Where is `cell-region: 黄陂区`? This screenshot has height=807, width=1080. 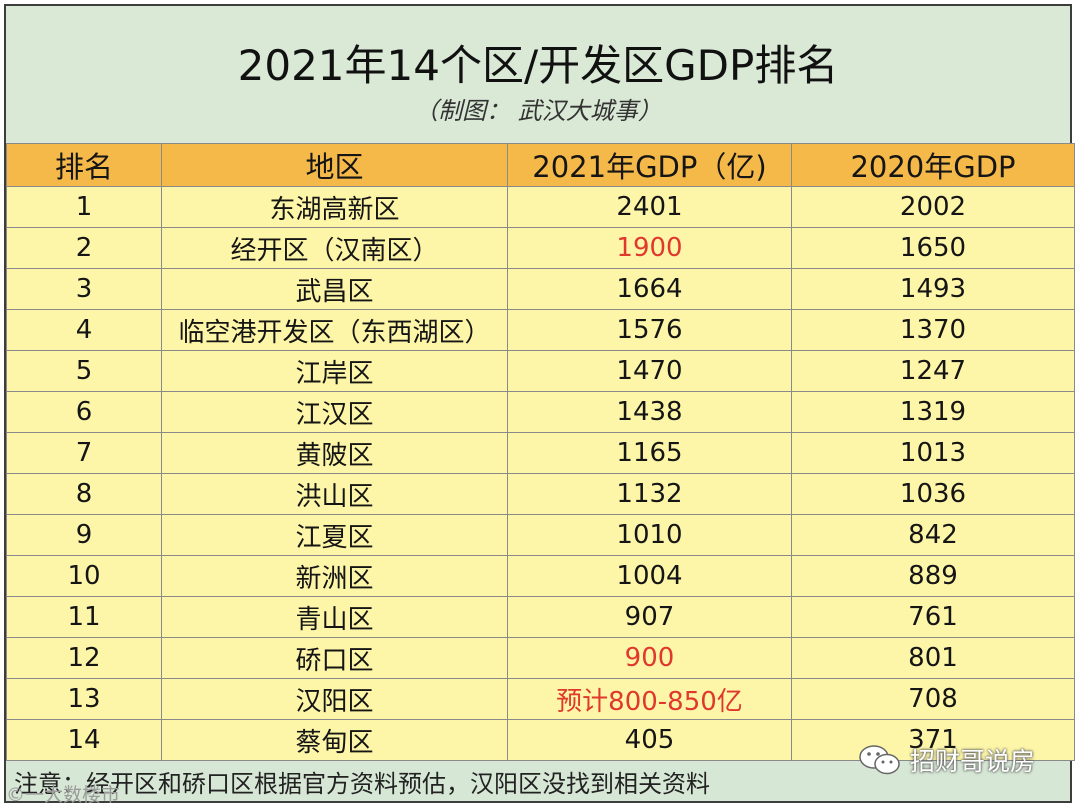 cell-region: 黄陂区 is located at coordinates (334, 453).